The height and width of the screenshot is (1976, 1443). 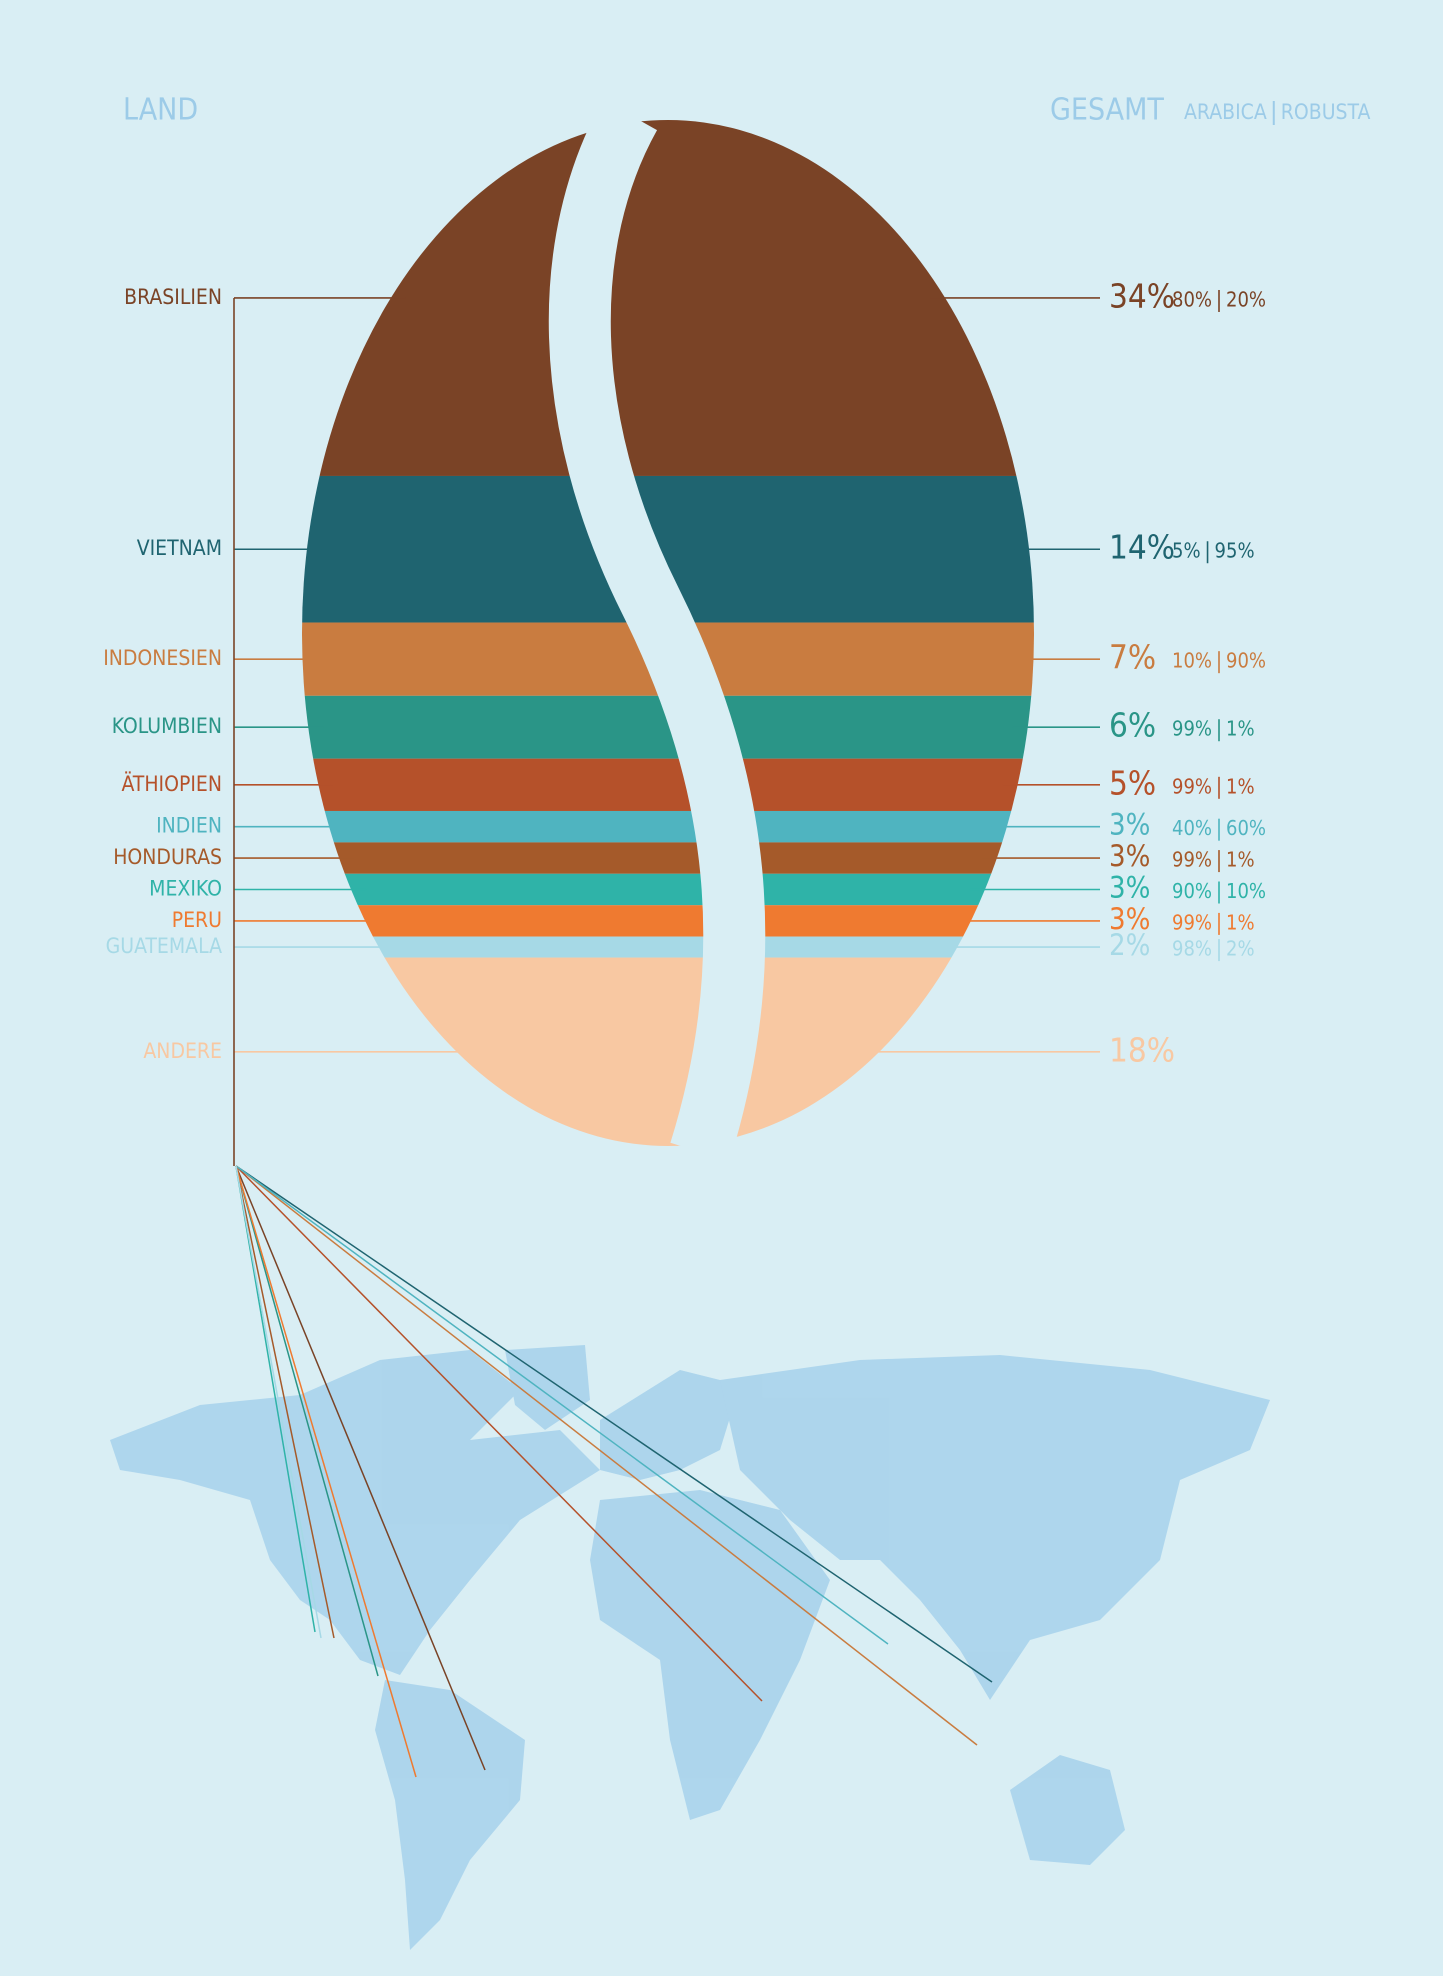 What do you see at coordinates (1186, 551) in the screenshot?
I see `arabica-label: 5%` at bounding box center [1186, 551].